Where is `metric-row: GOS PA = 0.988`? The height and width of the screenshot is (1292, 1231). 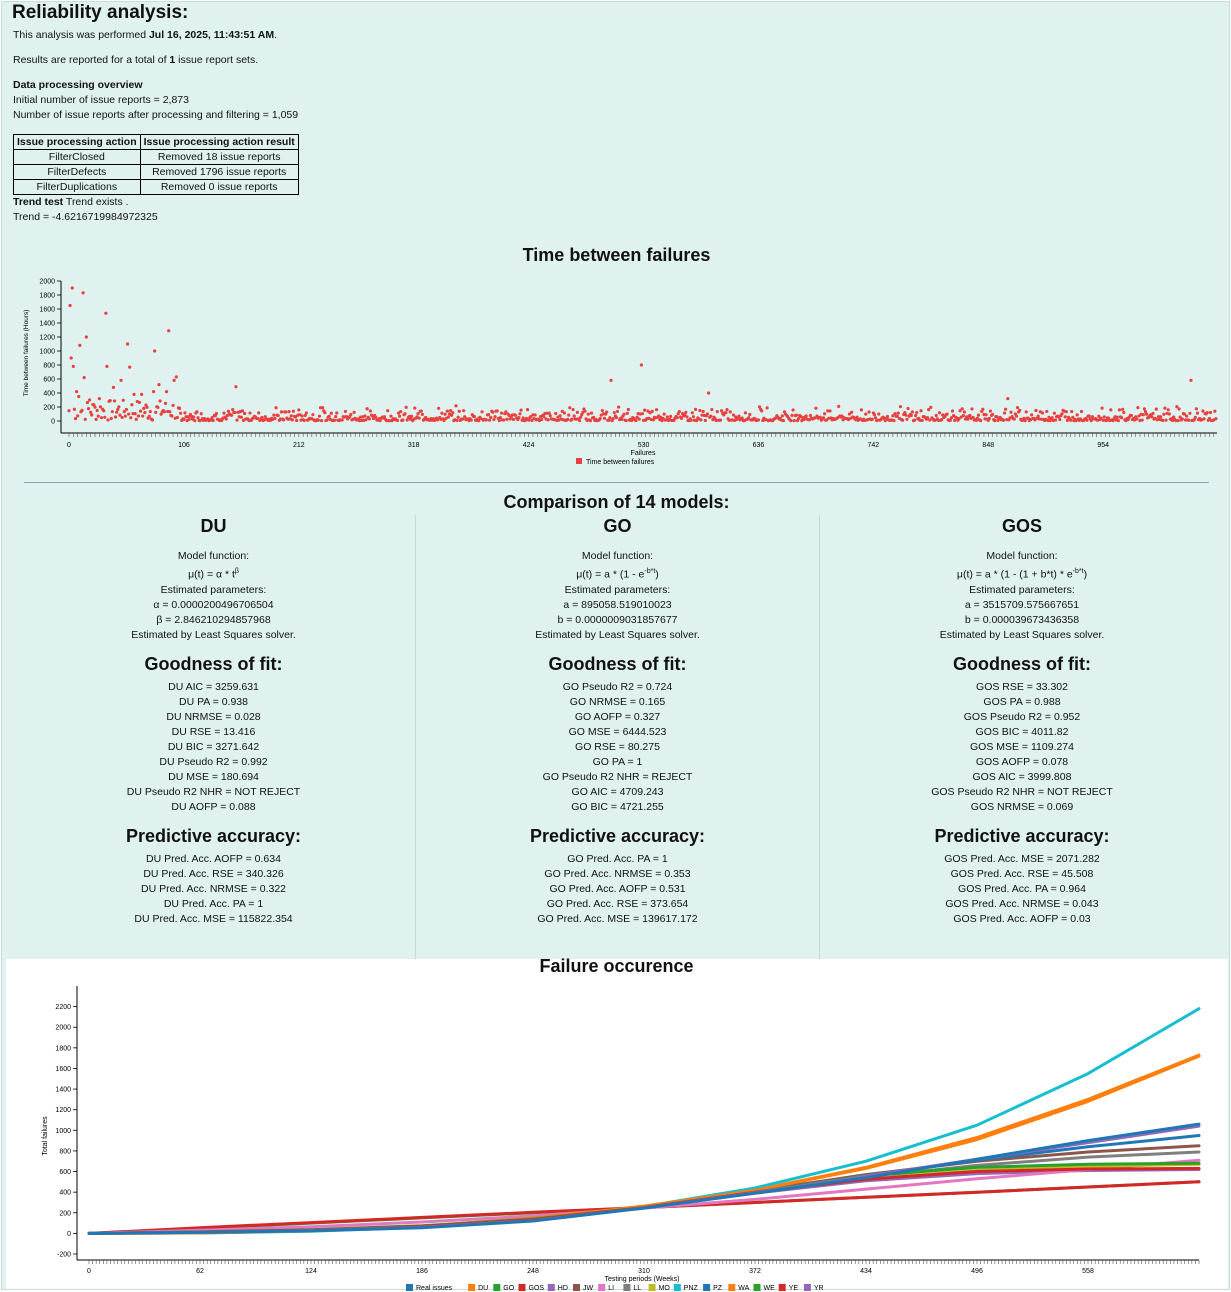 metric-row: GOS PA = 0.988 is located at coordinates (1022, 701).